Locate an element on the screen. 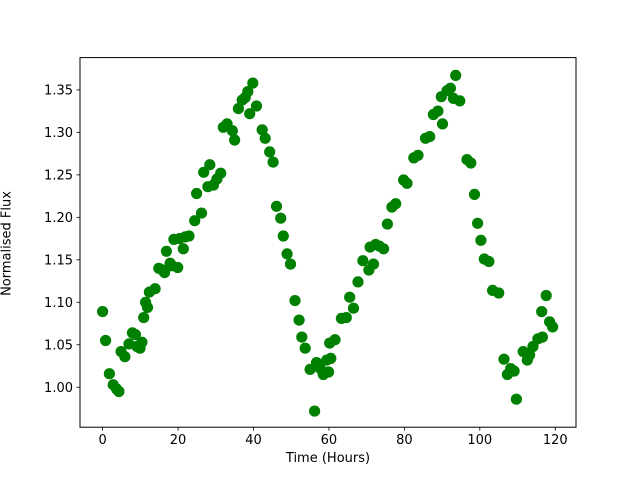 This screenshot has width=640, height=480. y-tick-label: 1.30 is located at coordinates (58, 133).